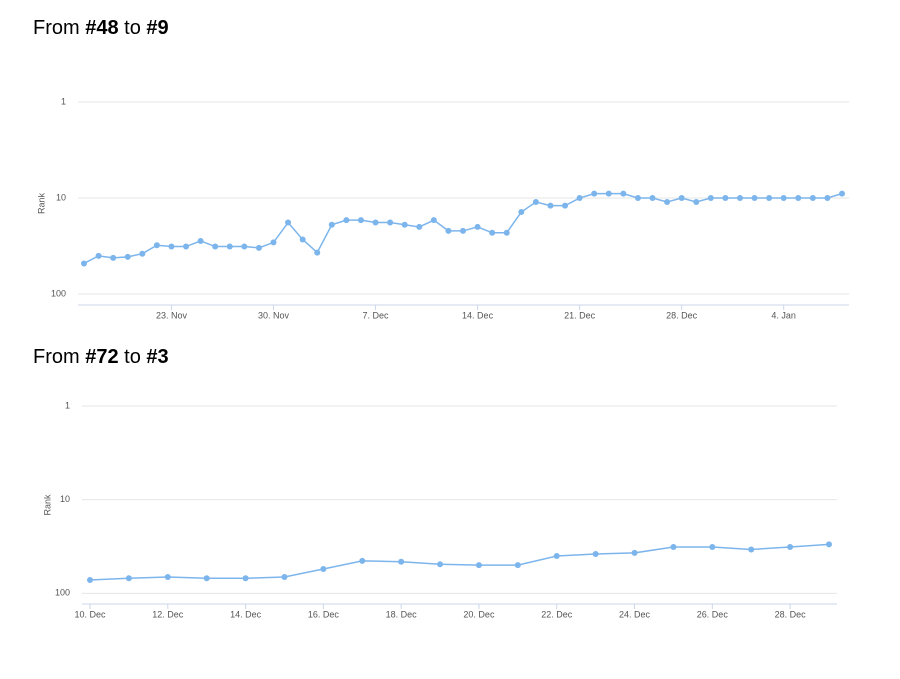 This screenshot has height=679, width=900. I want to click on line, so click(459, 562).